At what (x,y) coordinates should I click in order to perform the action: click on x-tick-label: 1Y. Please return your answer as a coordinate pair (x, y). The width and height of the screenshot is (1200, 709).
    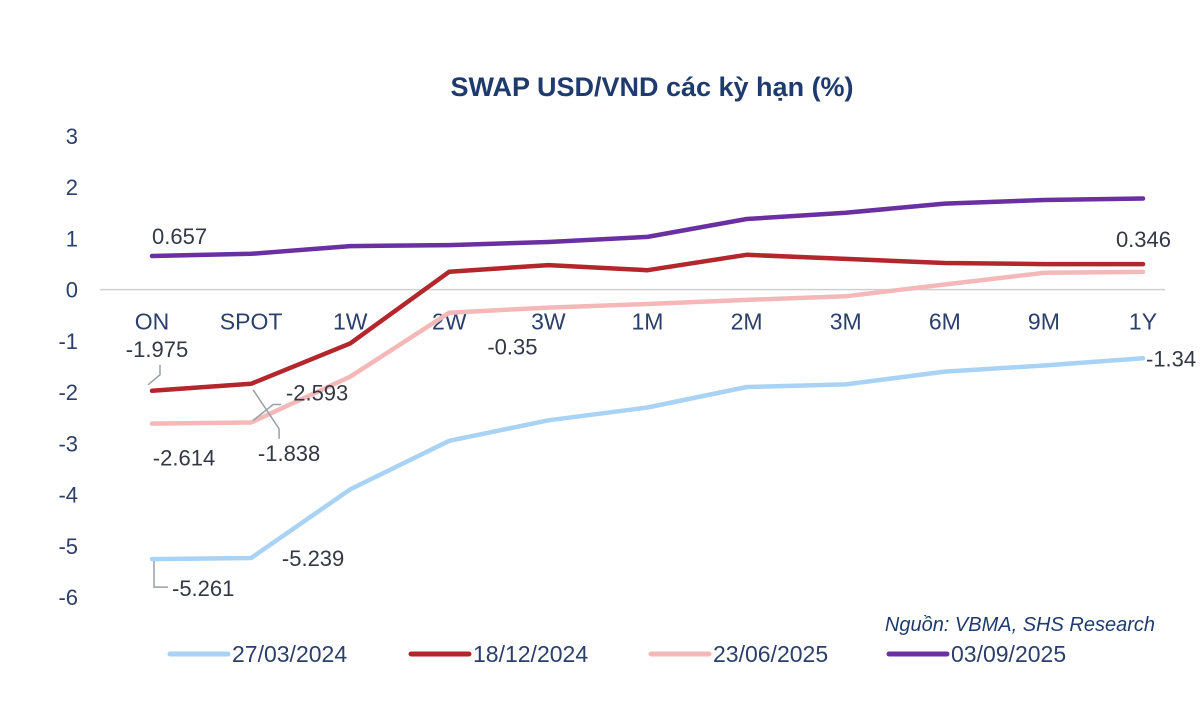
    Looking at the image, I should click on (1143, 322).